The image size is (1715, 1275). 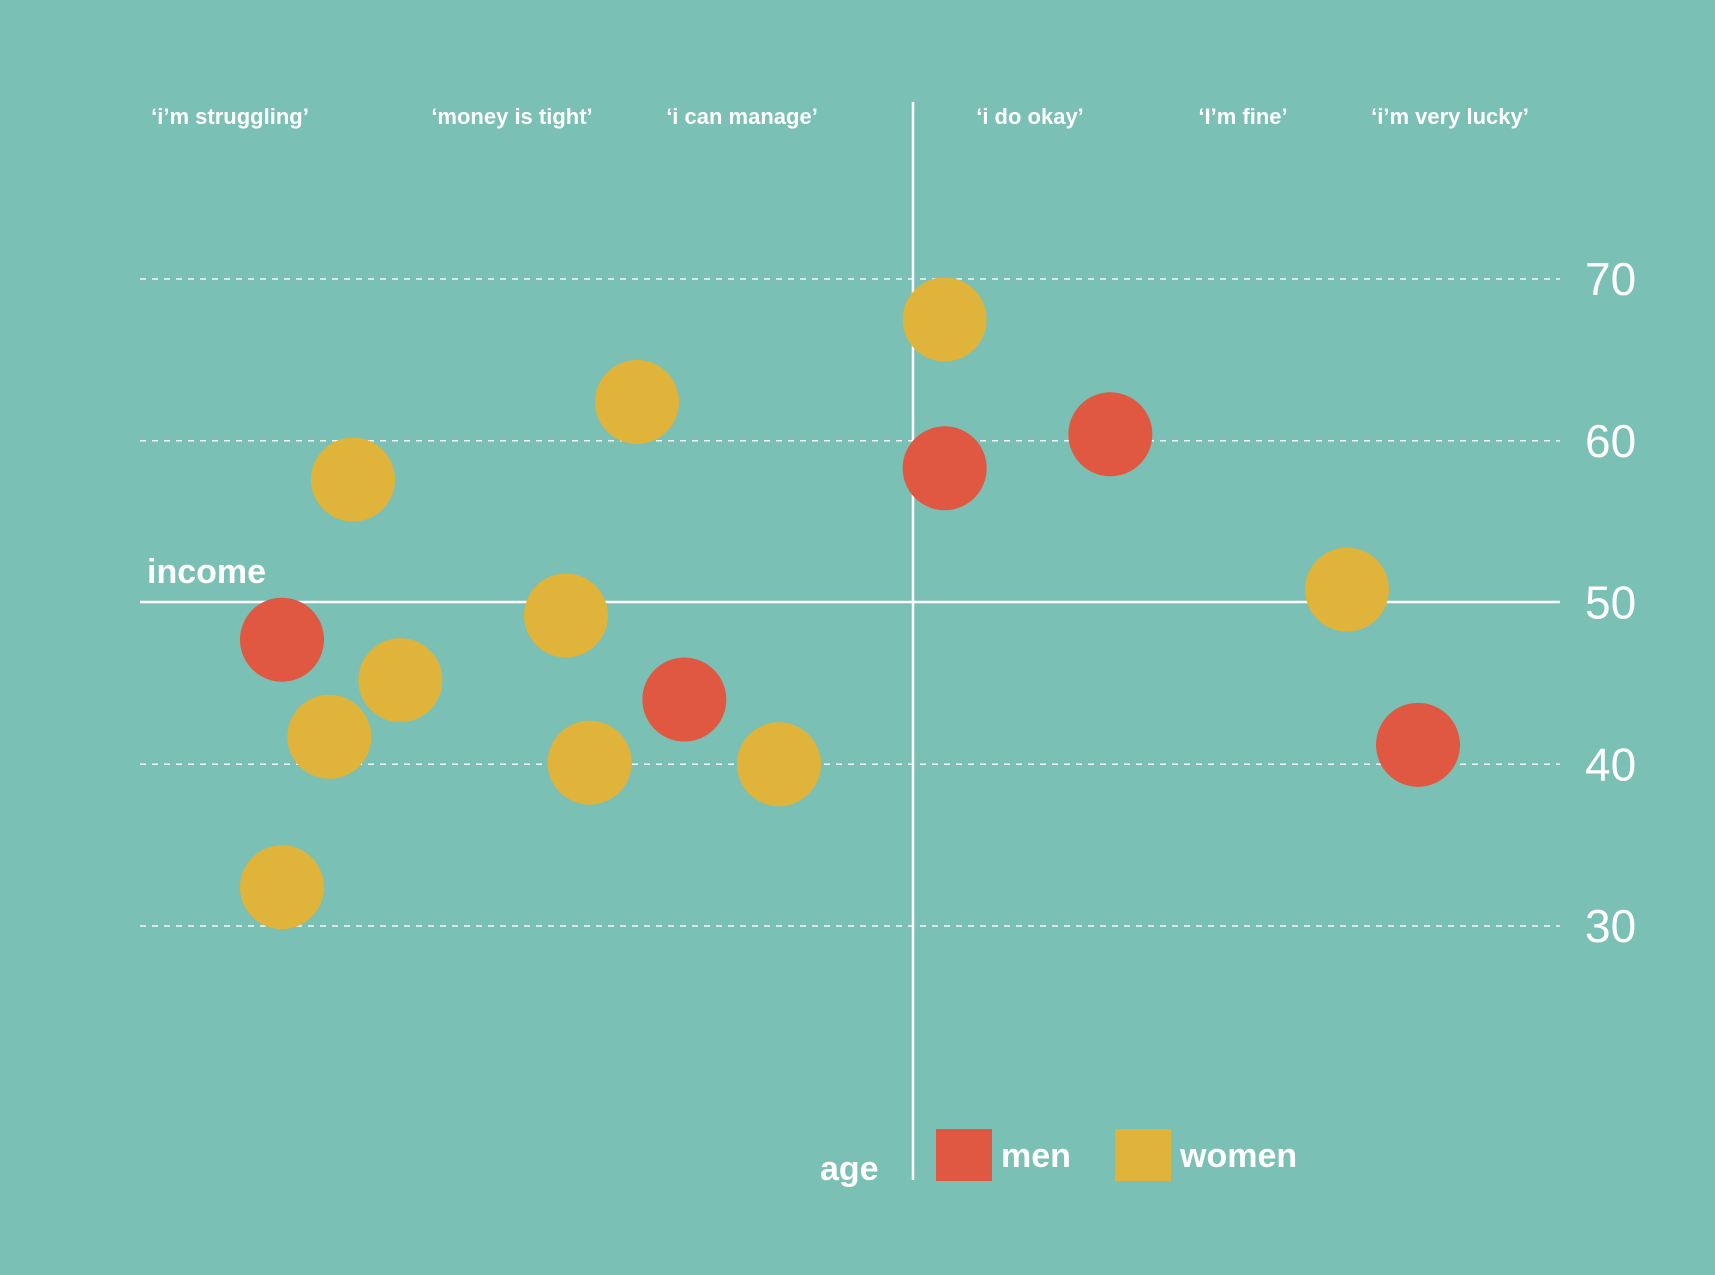 What do you see at coordinates (1238, 1156) in the screenshot?
I see `legend-label-women: women` at bounding box center [1238, 1156].